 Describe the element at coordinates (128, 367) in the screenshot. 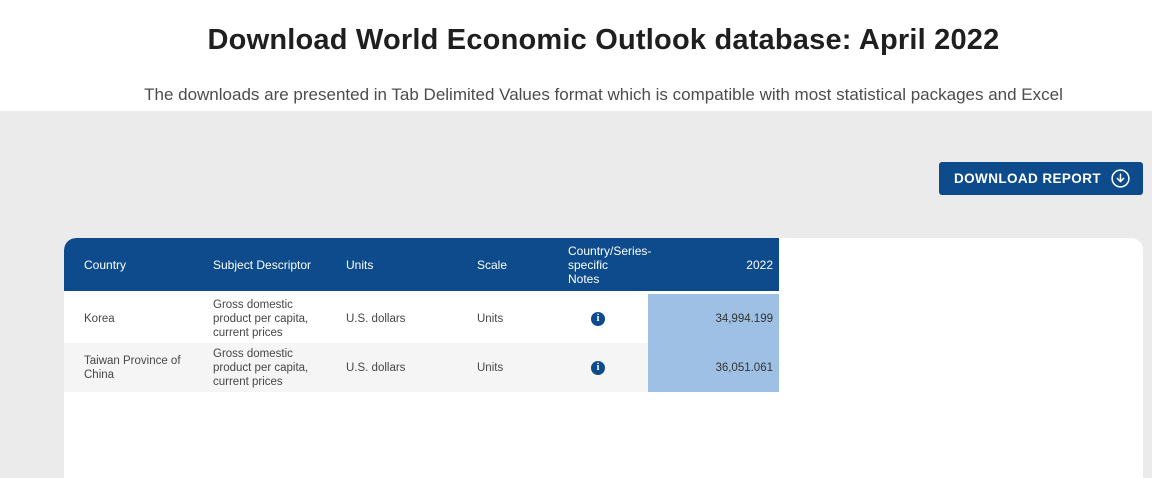

I see `cell-country: Taiwan Province of China` at that location.